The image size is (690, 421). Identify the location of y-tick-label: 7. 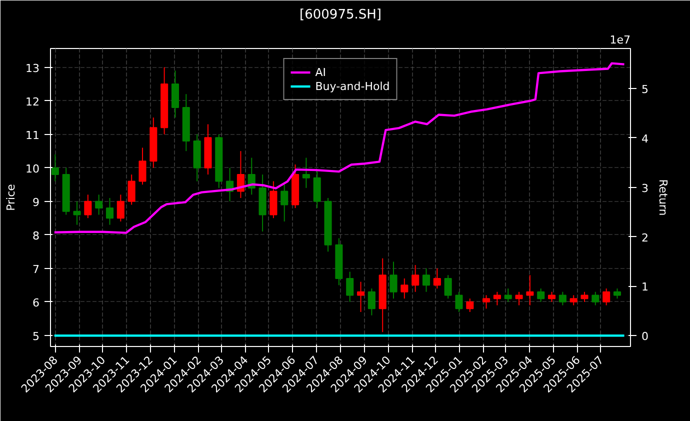
(36, 269).